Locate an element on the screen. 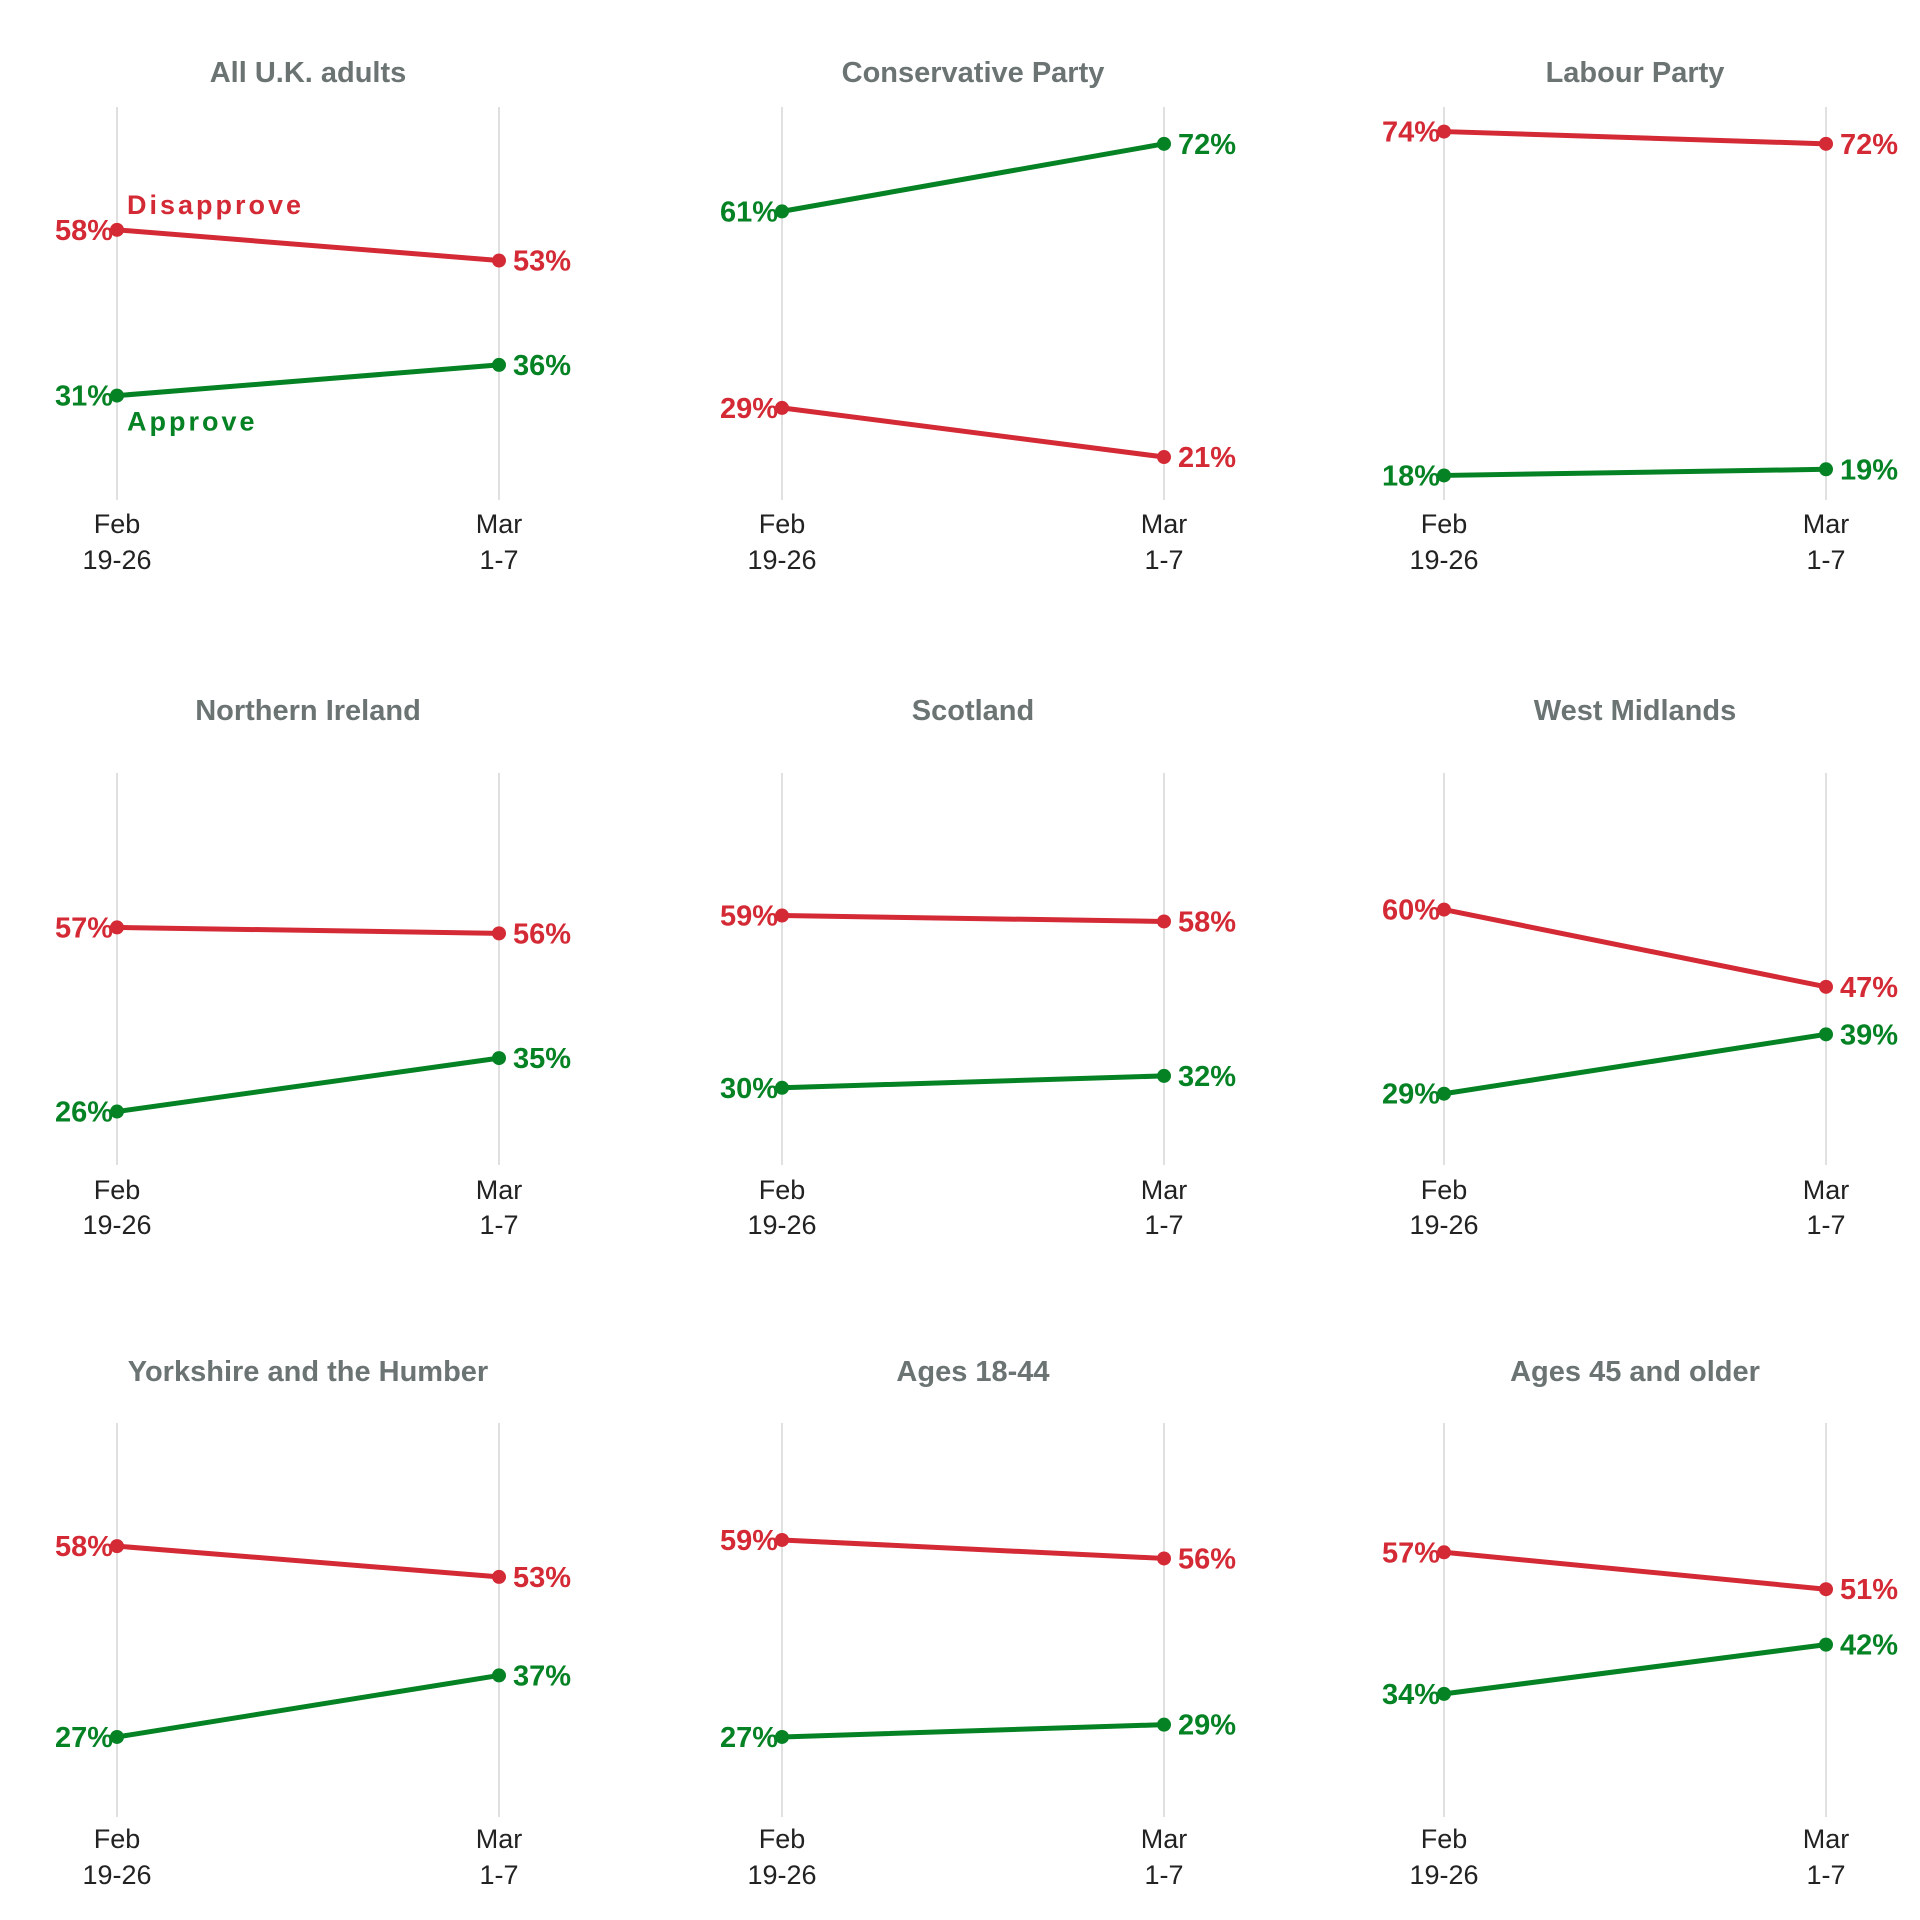  data-label-approve: 19% is located at coordinates (1869, 470).